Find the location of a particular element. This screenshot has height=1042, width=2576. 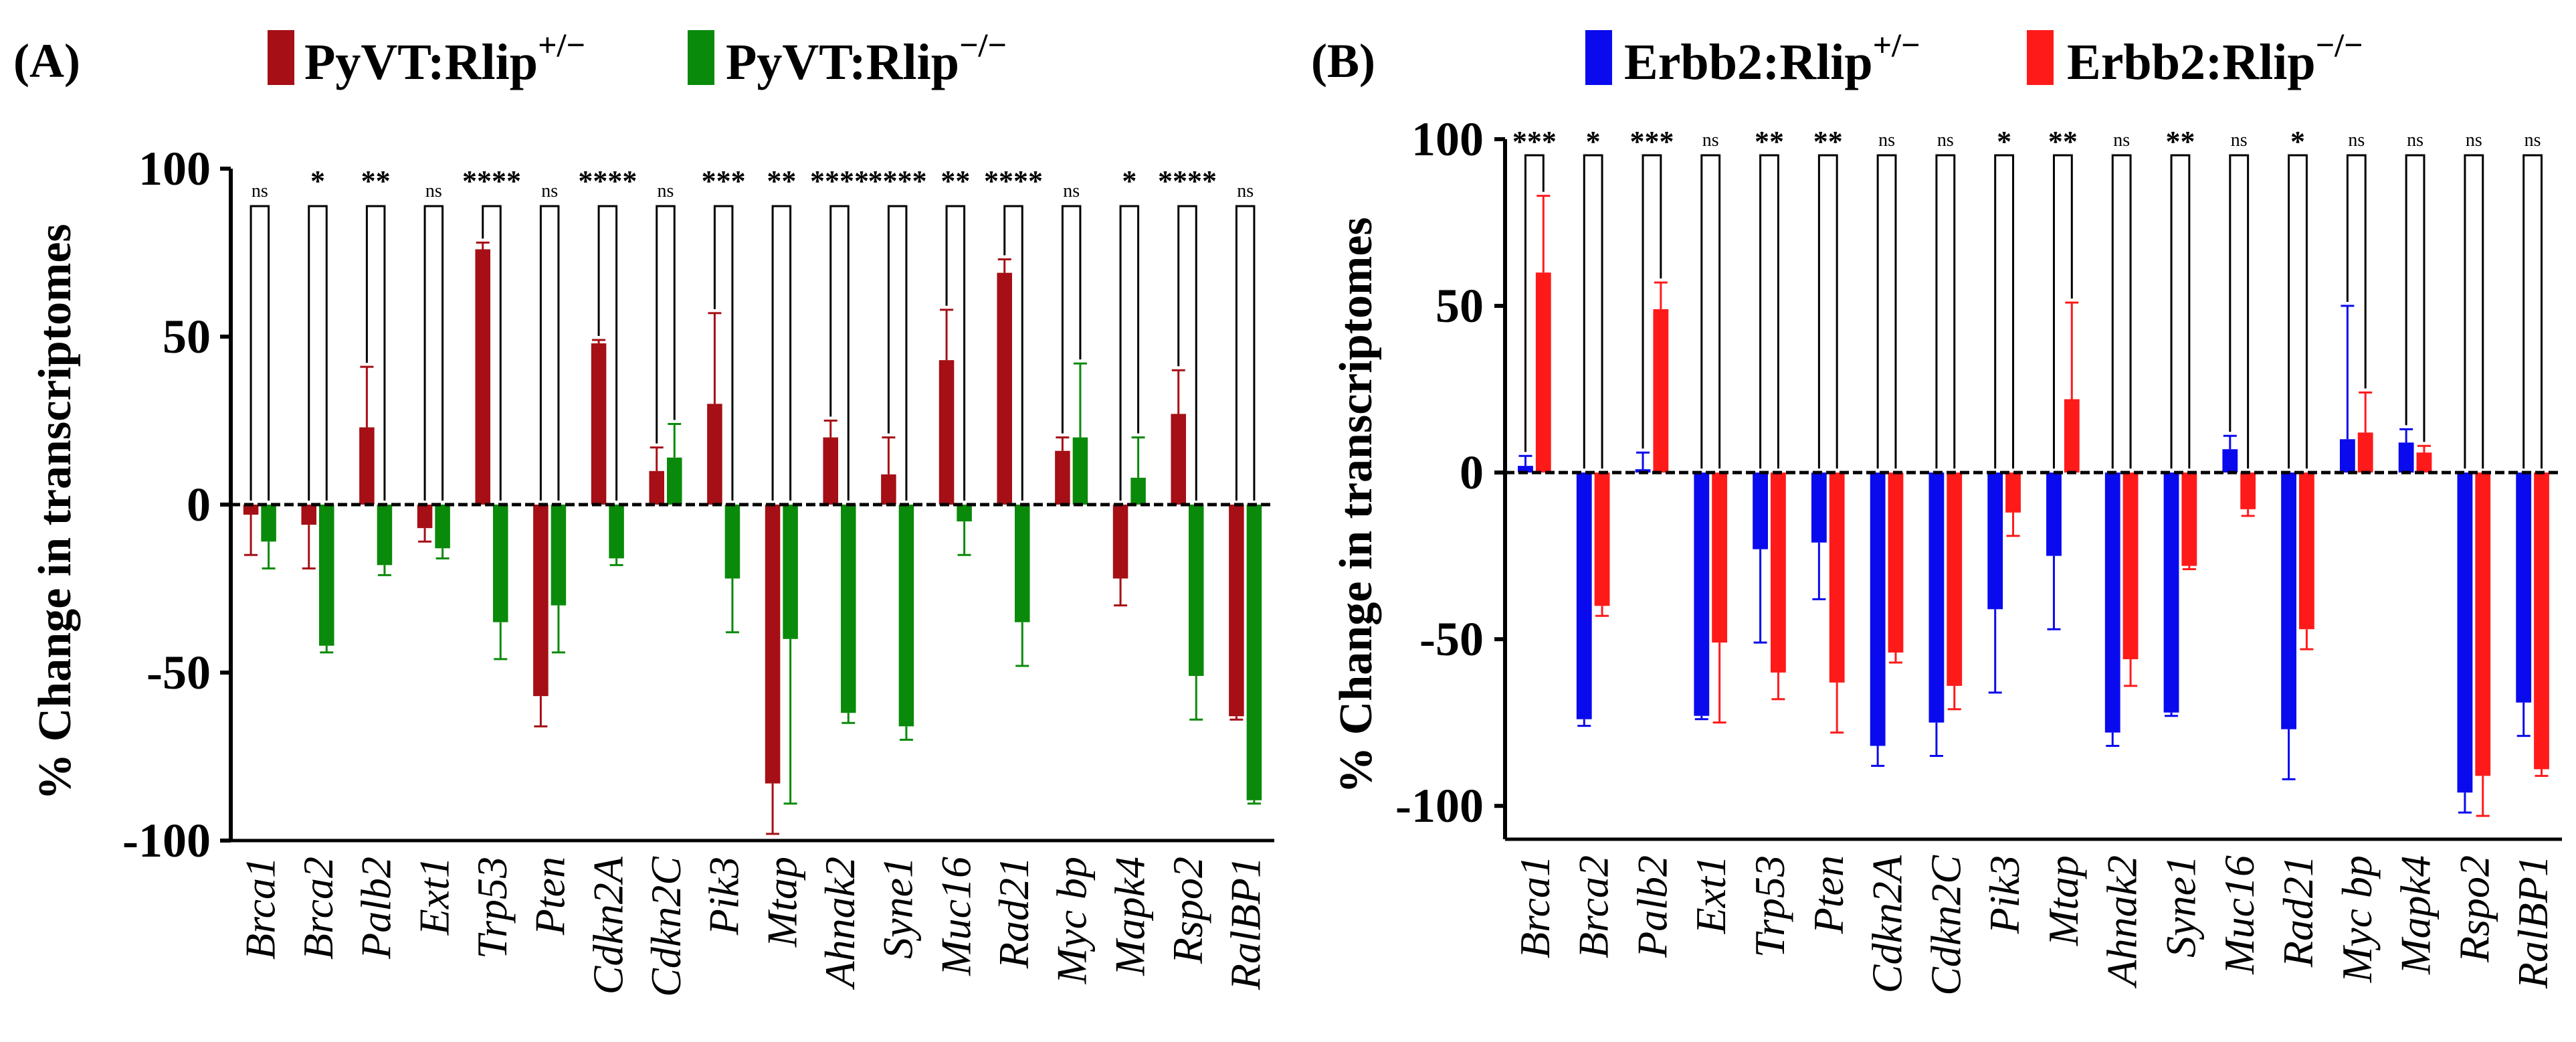

panel-a-label: (A) is located at coordinates (47, 61).